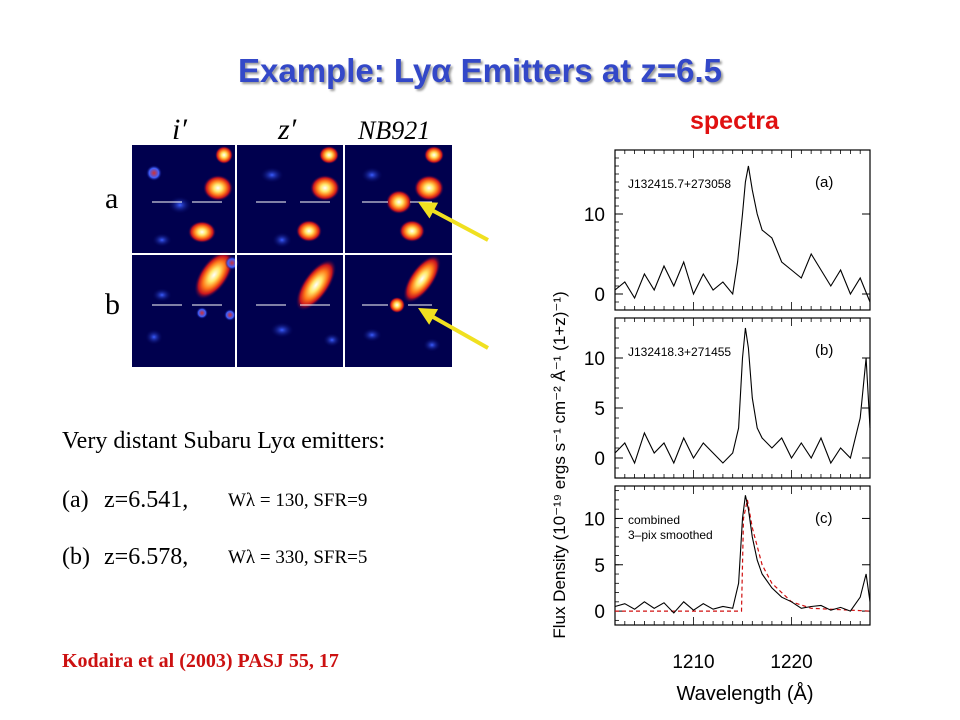  What do you see at coordinates (479, 70) in the screenshot?
I see `slide-title: Example: Lyα Emitters at z=6.5` at bounding box center [479, 70].